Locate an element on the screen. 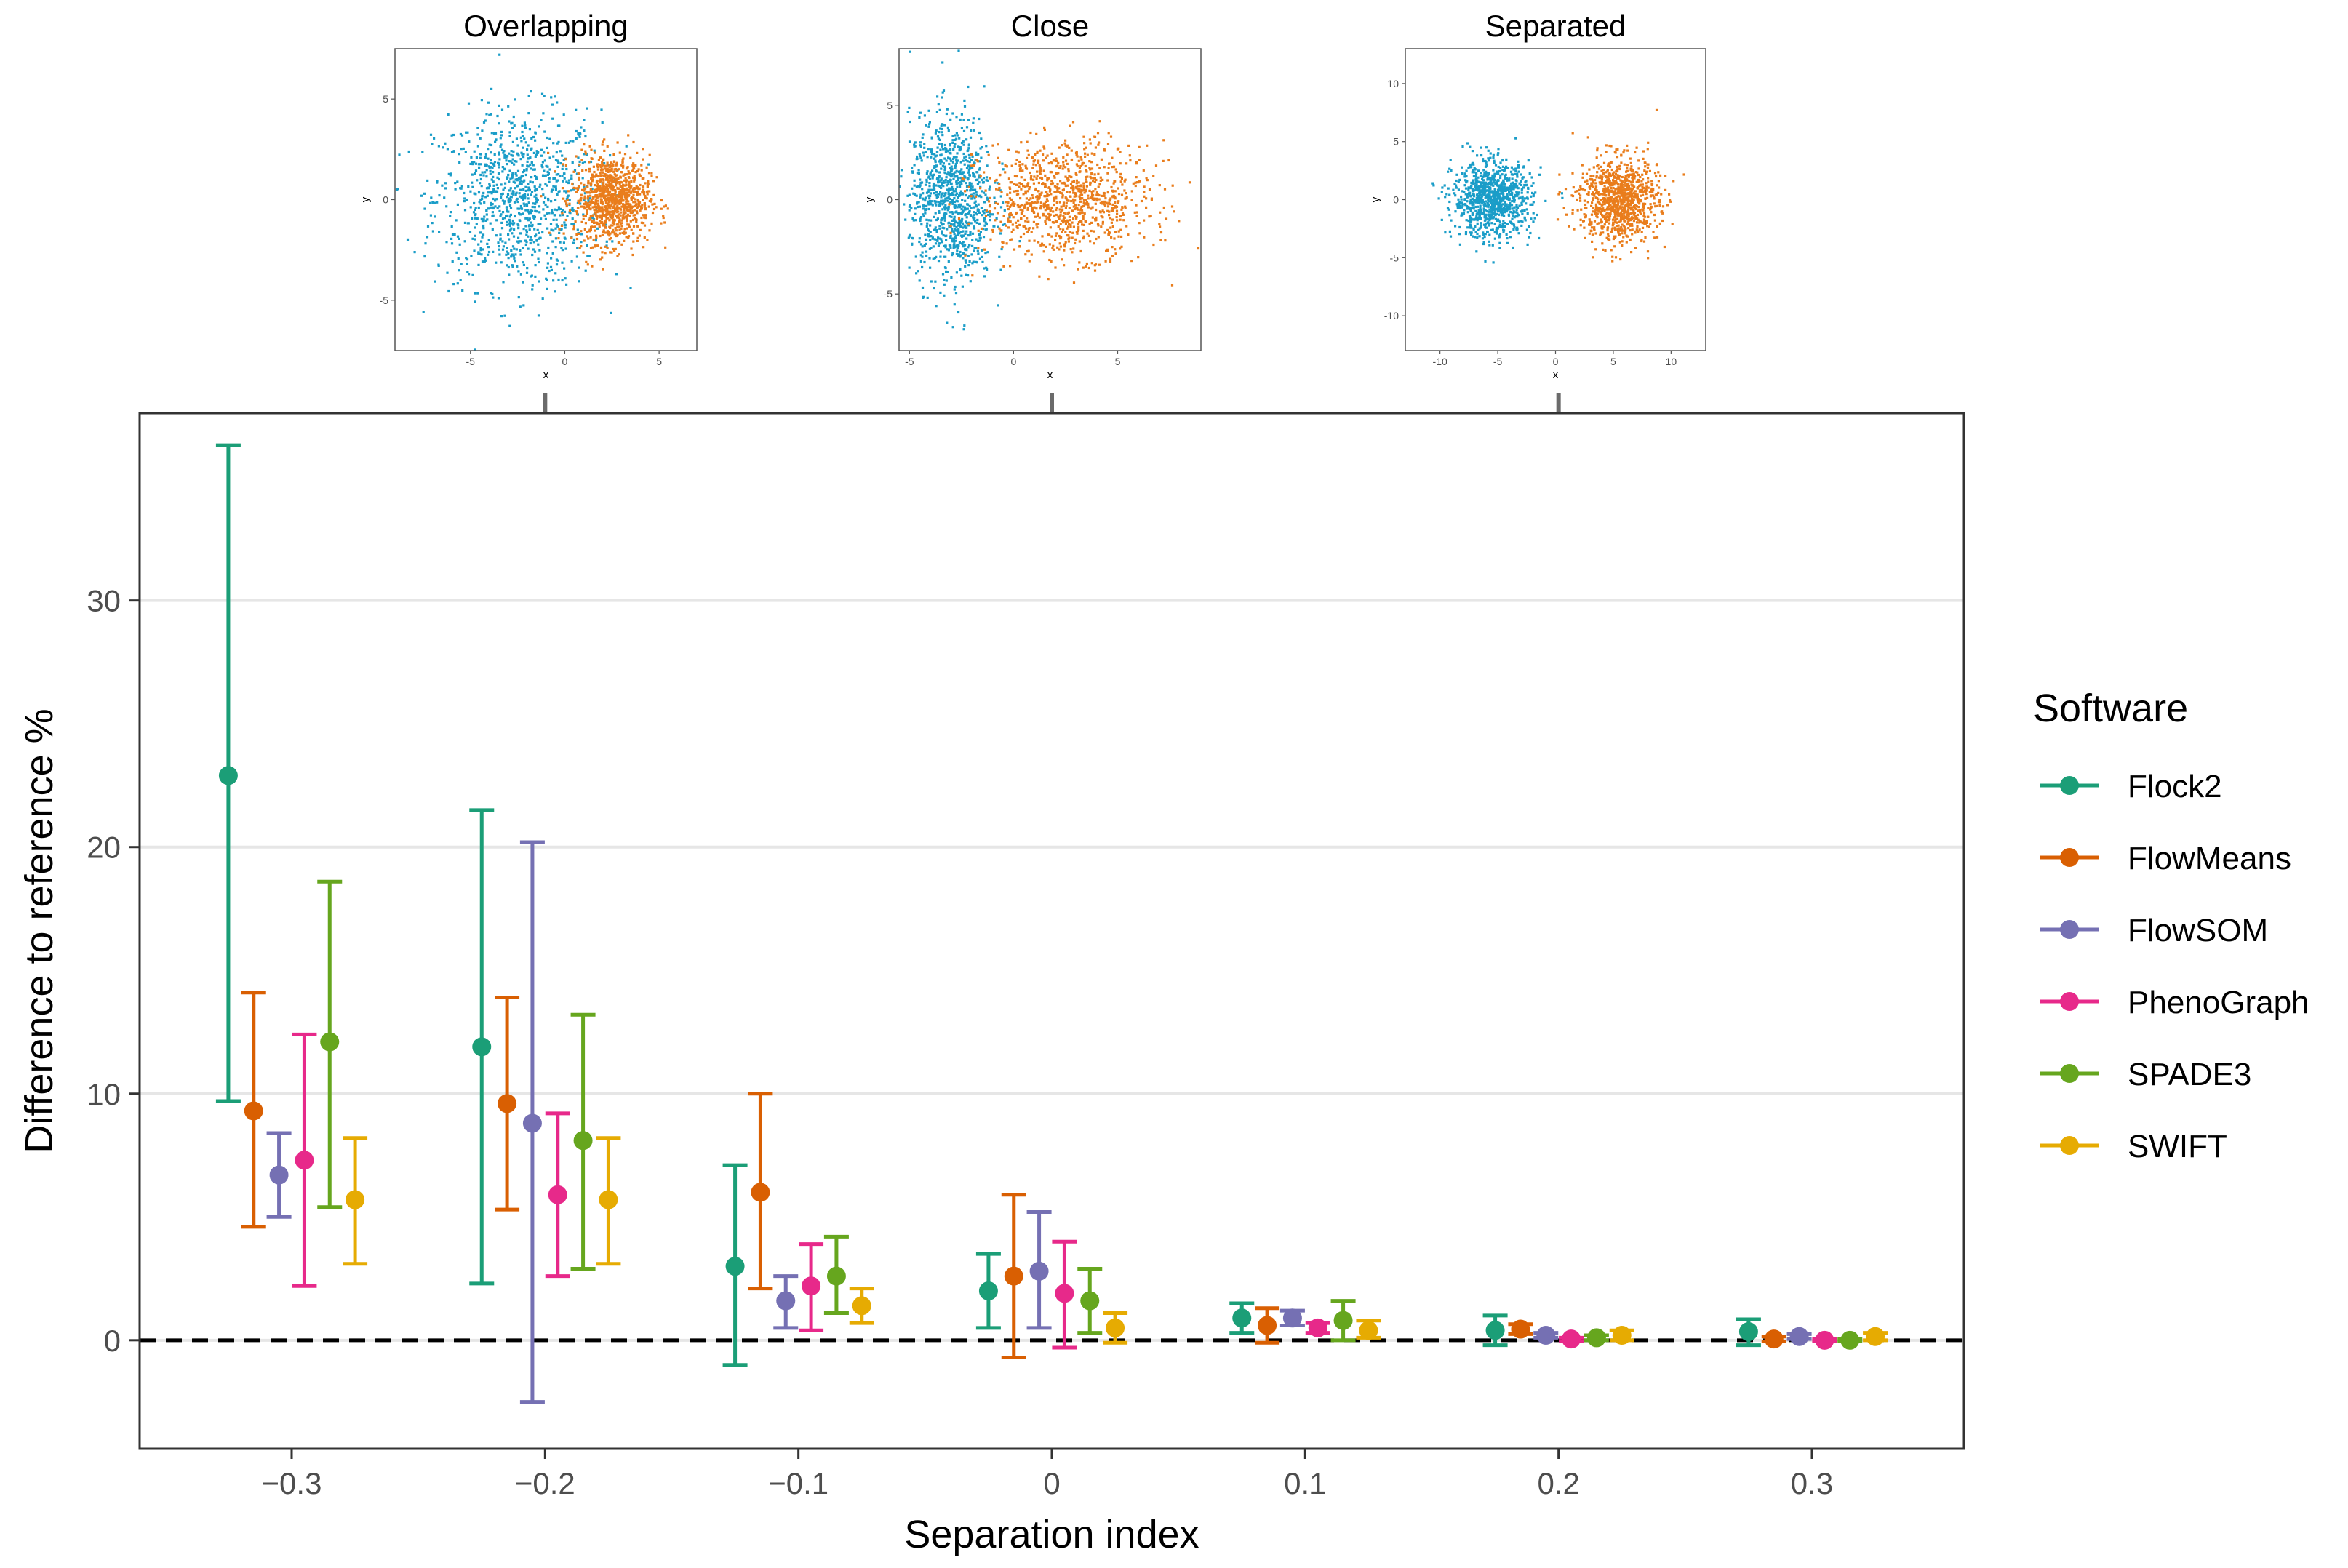  x-tick-label: 0 is located at coordinates (1051, 1483).